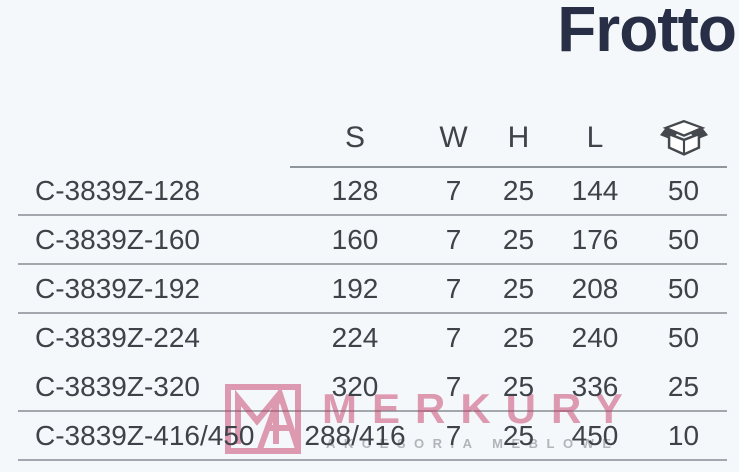 The image size is (739, 472). Describe the element at coordinates (117, 386) in the screenshot. I see `product-code: C-3839Z-320` at that location.